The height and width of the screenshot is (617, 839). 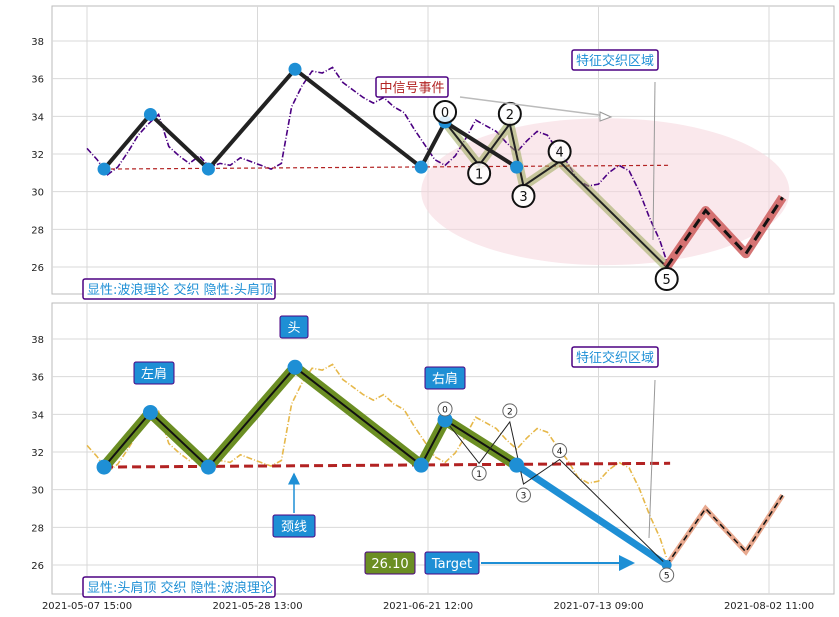 I want to click on left-shoulder-box, so click(x=154, y=373).